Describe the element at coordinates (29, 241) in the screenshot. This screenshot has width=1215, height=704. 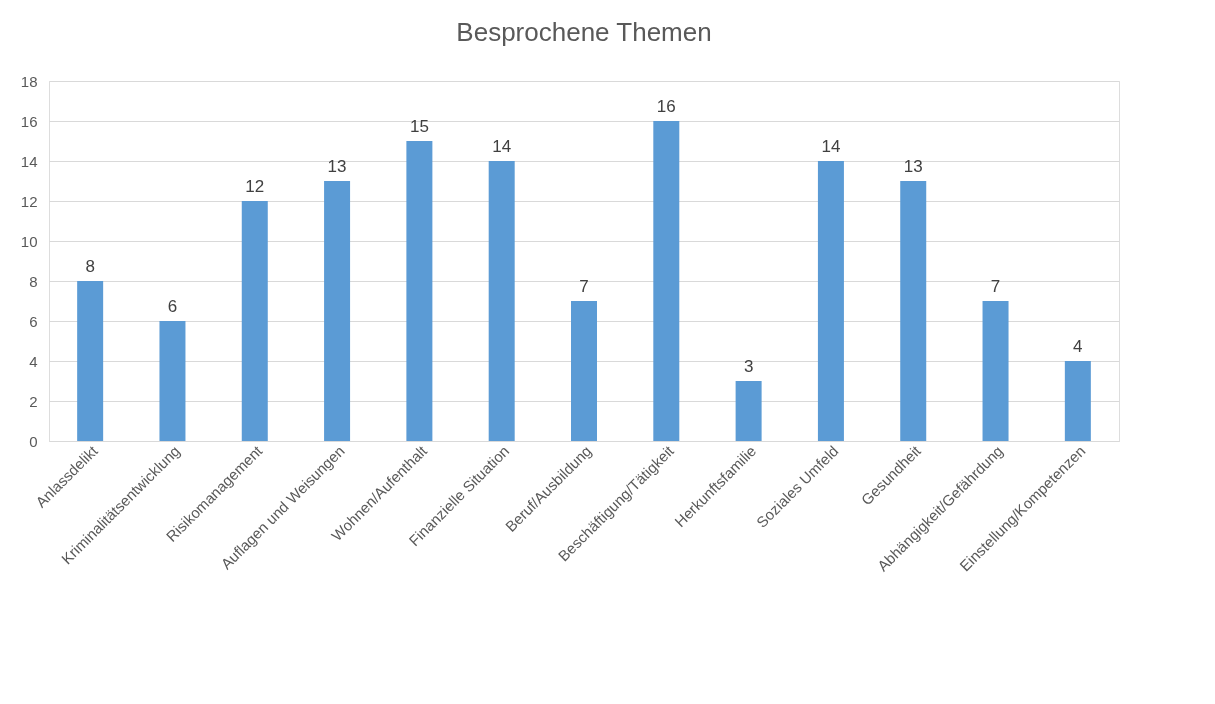
I see `y-tick-label: 10` at that location.